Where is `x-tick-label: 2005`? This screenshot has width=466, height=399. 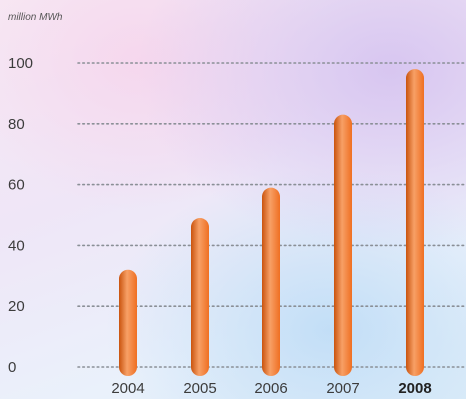
x-tick-label: 2005 is located at coordinates (199, 388).